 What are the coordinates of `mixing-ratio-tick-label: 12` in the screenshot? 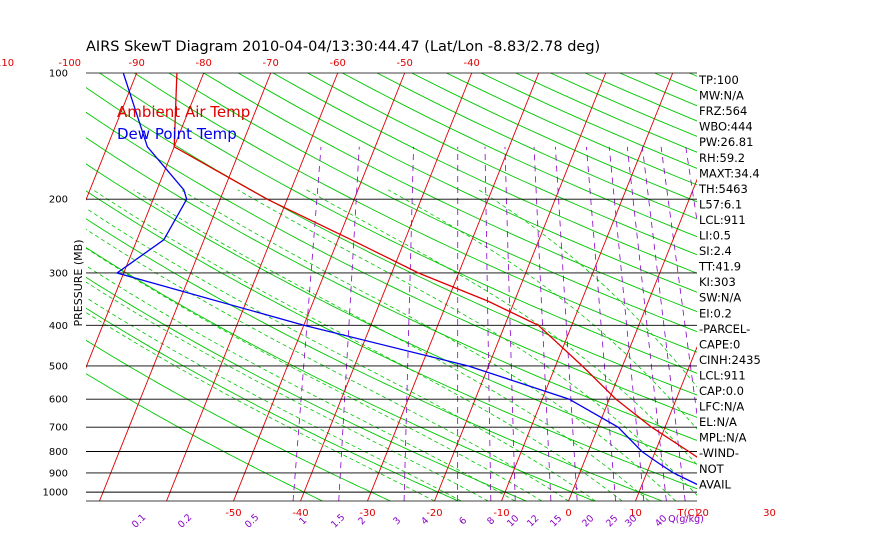 It's located at (533, 521).